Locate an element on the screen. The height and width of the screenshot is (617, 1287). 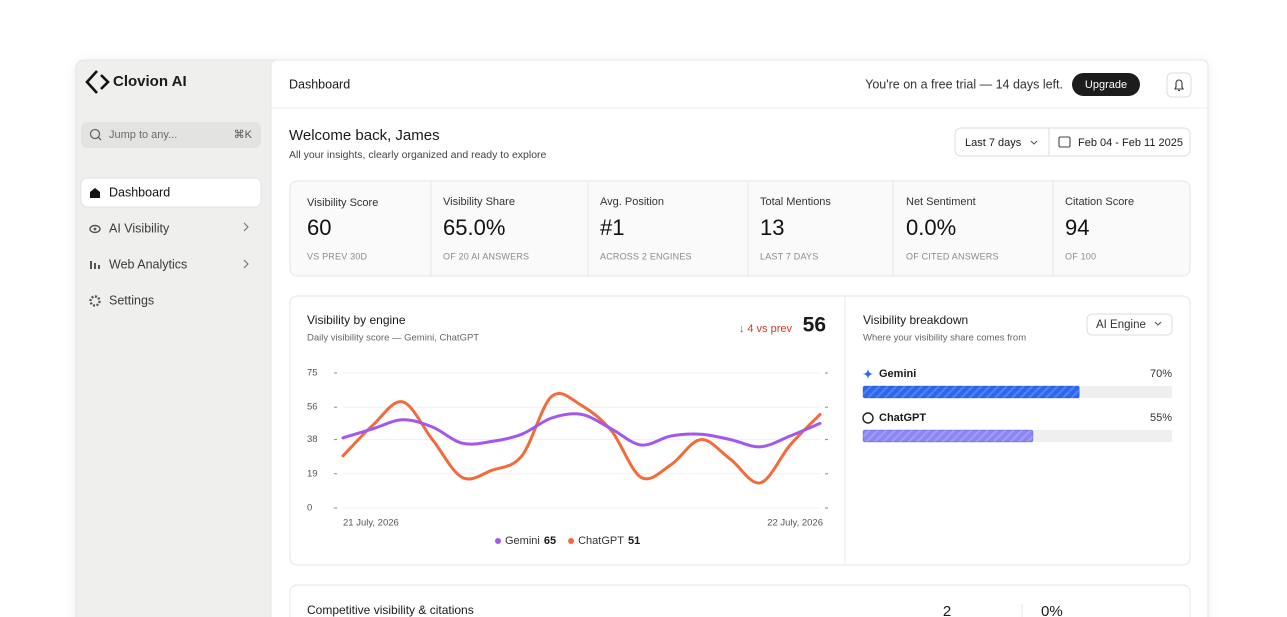
page-title: Dashboard is located at coordinates (319, 84).